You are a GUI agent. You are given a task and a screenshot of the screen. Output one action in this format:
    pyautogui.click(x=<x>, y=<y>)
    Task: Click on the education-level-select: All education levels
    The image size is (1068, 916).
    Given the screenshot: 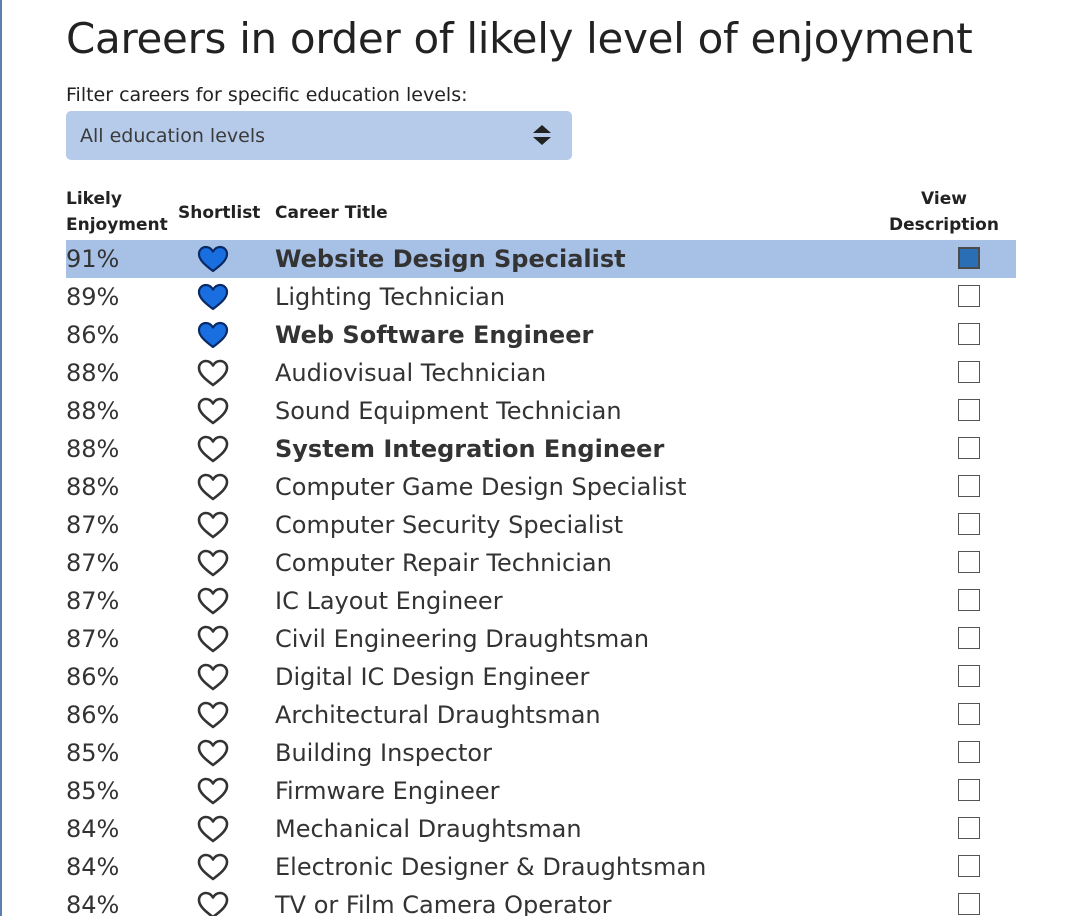 What is the action you would take?
    pyautogui.click(x=319, y=135)
    